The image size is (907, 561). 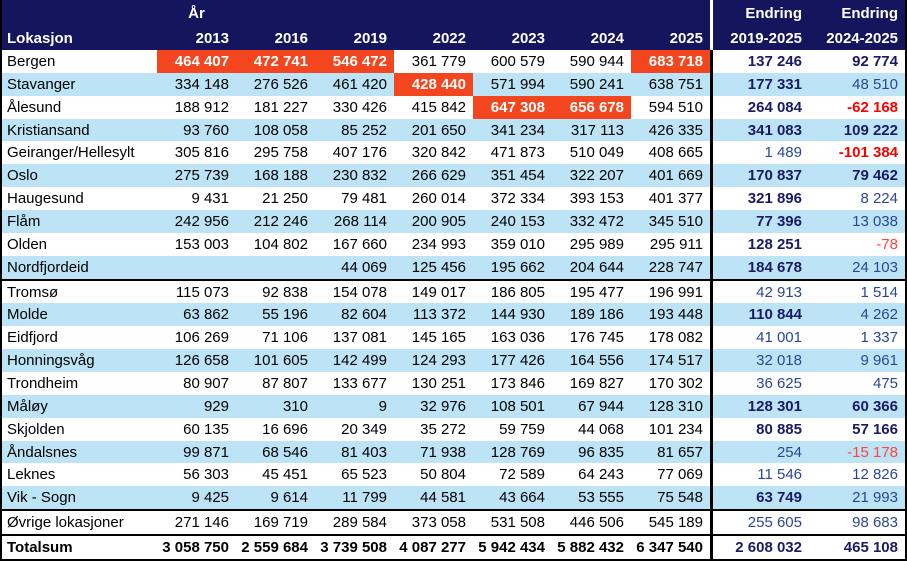 I want to click on year-cell: 21 250, so click(x=285, y=199).